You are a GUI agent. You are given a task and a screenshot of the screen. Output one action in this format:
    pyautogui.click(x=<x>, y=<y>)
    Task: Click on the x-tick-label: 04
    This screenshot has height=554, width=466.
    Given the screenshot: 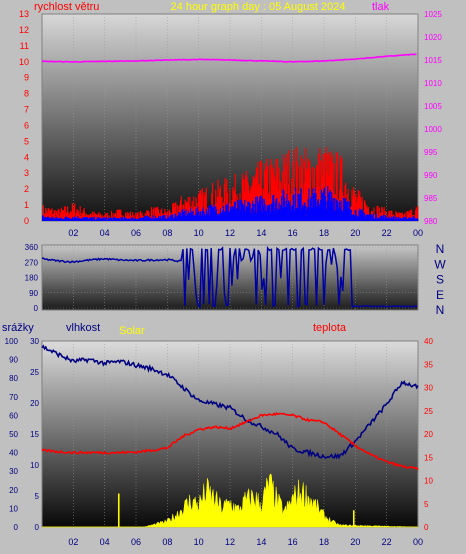 What is the action you would take?
    pyautogui.click(x=105, y=542)
    